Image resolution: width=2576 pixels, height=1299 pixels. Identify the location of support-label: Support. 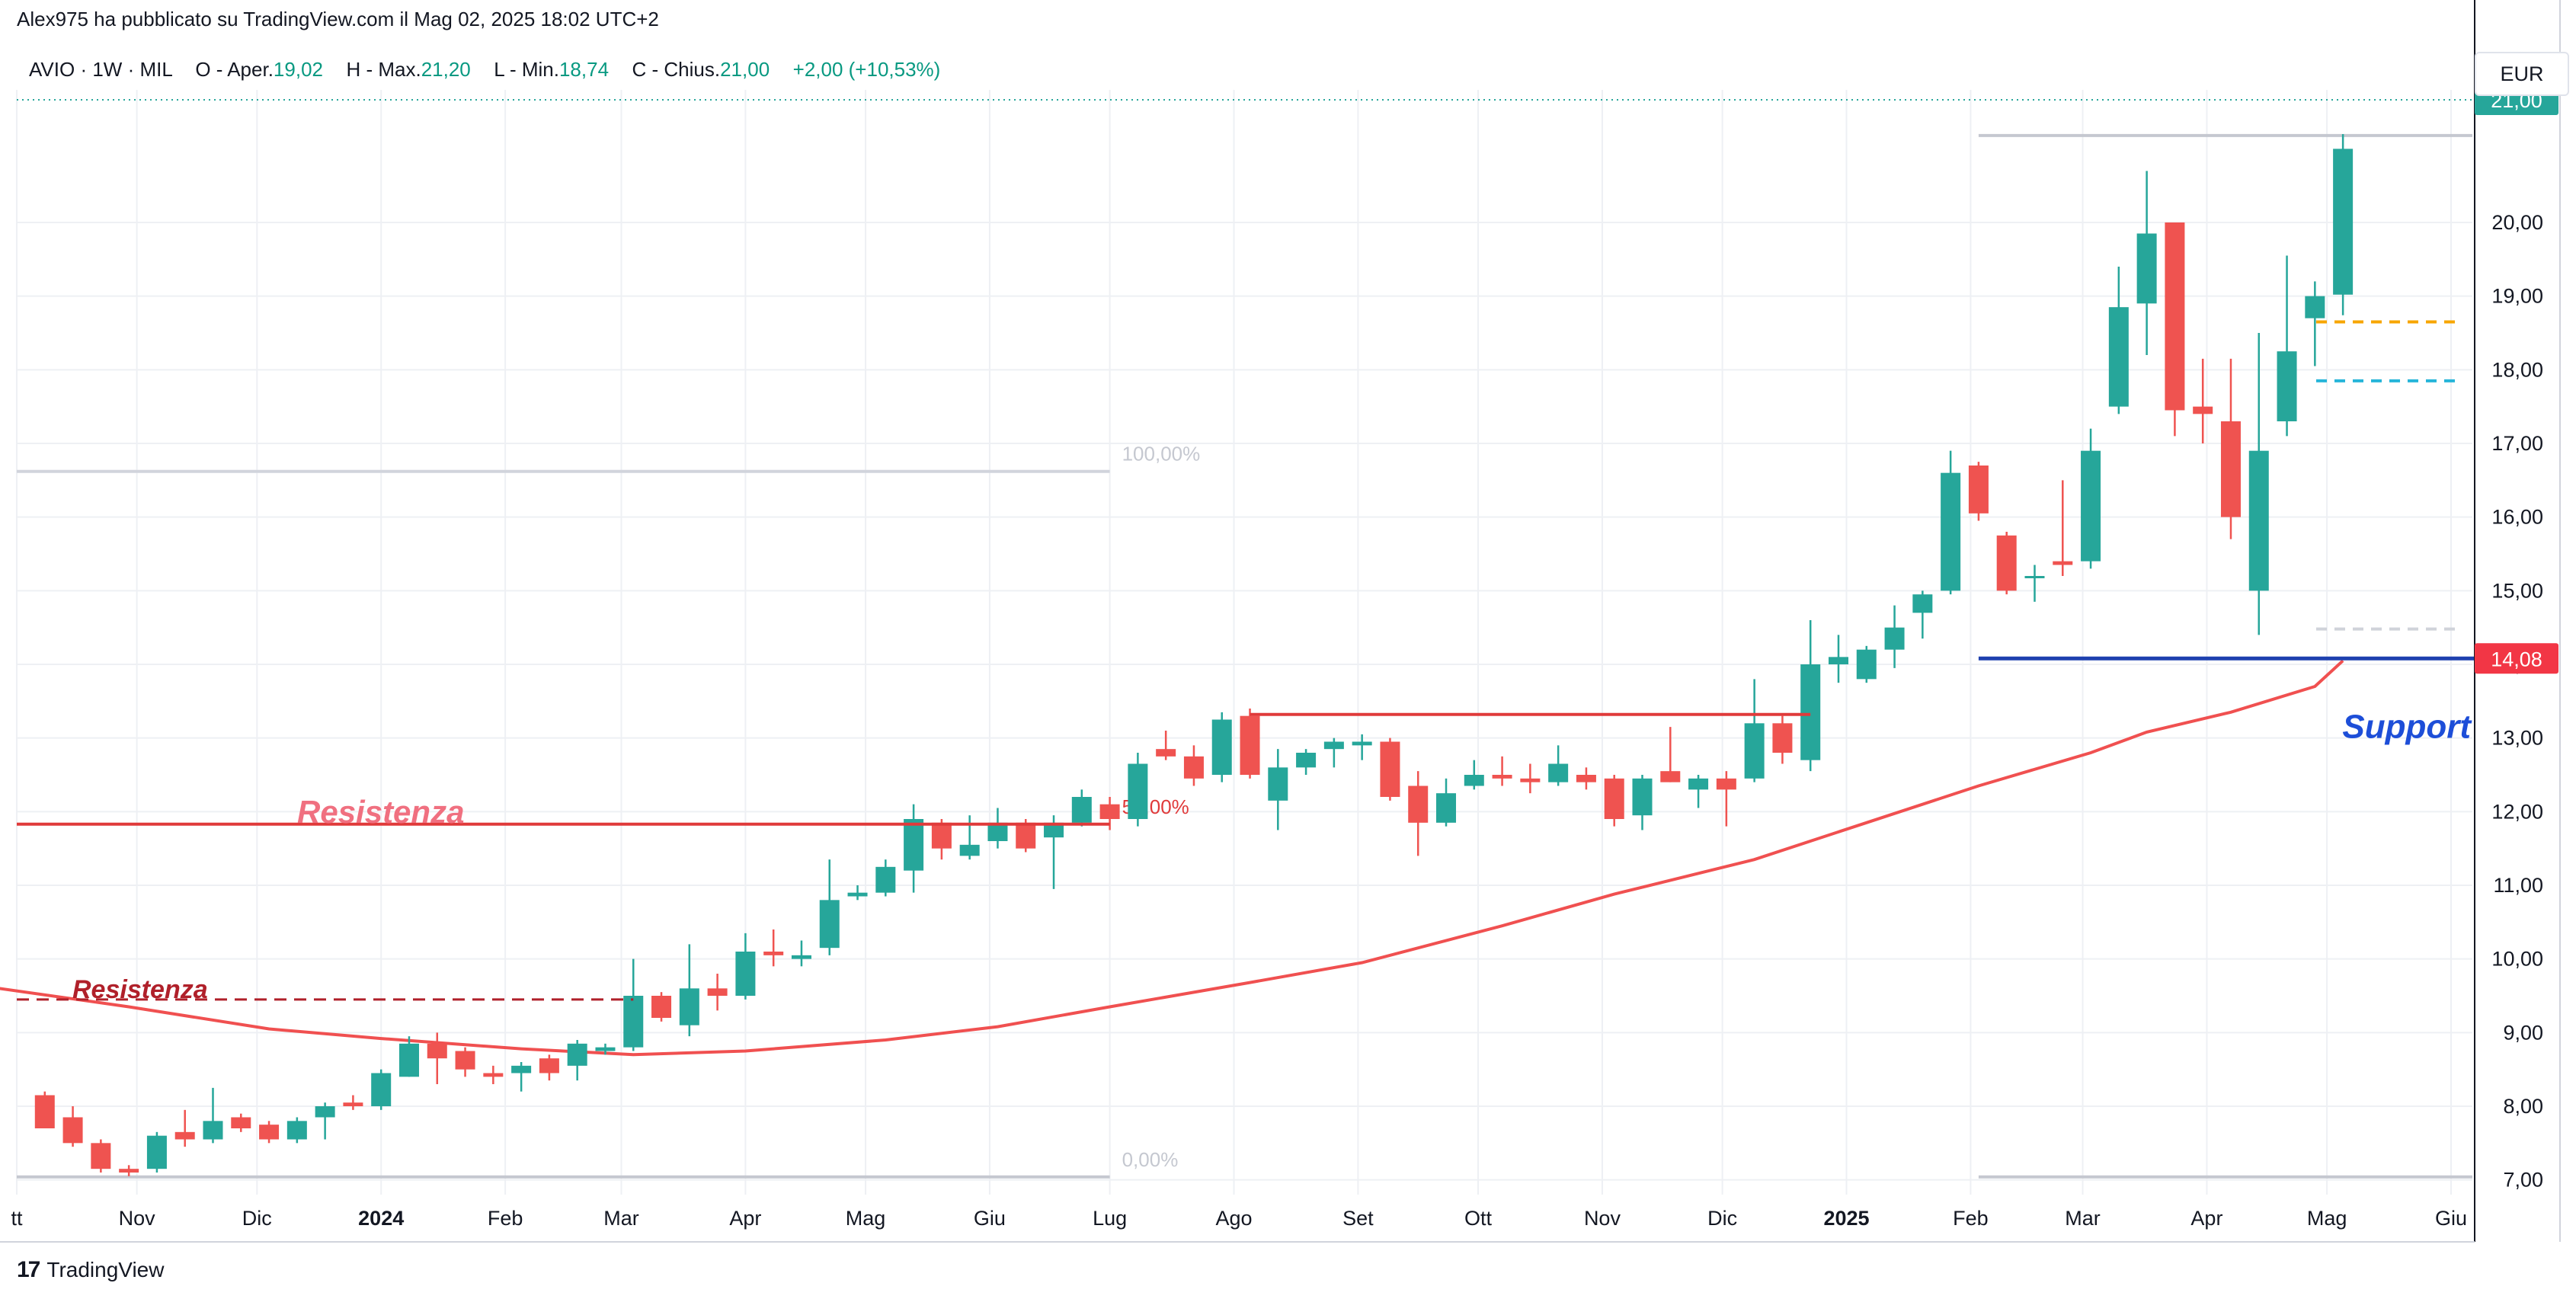
(2407, 726).